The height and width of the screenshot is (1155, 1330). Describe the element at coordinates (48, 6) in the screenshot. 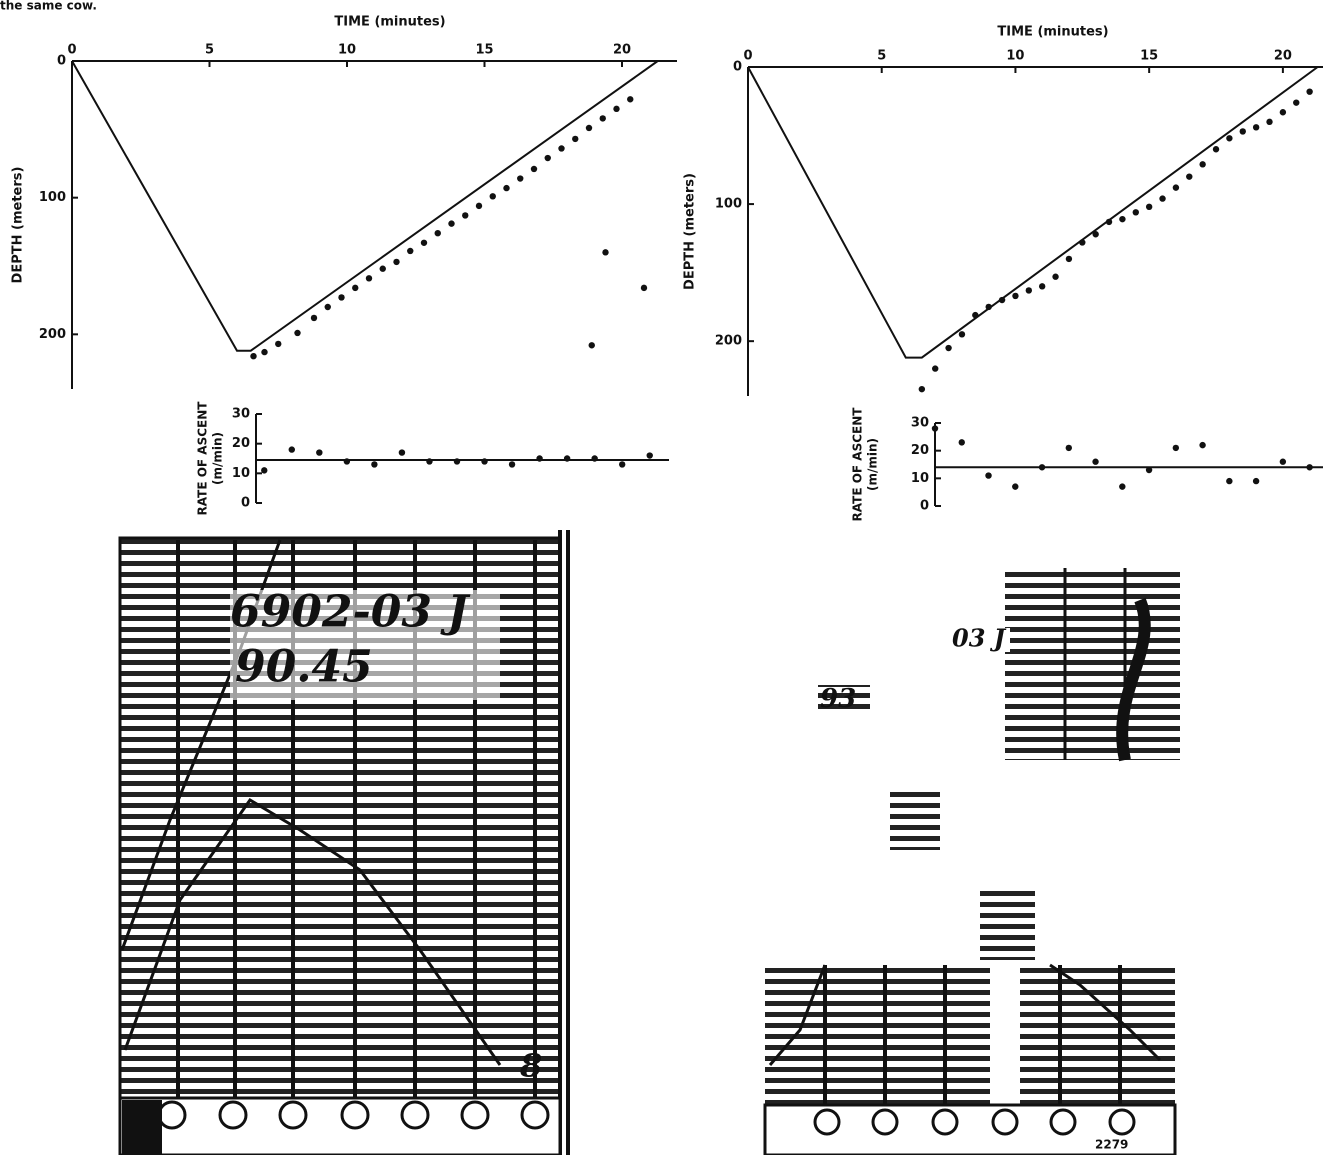

I see `page-fragment: the same cow.` at that location.